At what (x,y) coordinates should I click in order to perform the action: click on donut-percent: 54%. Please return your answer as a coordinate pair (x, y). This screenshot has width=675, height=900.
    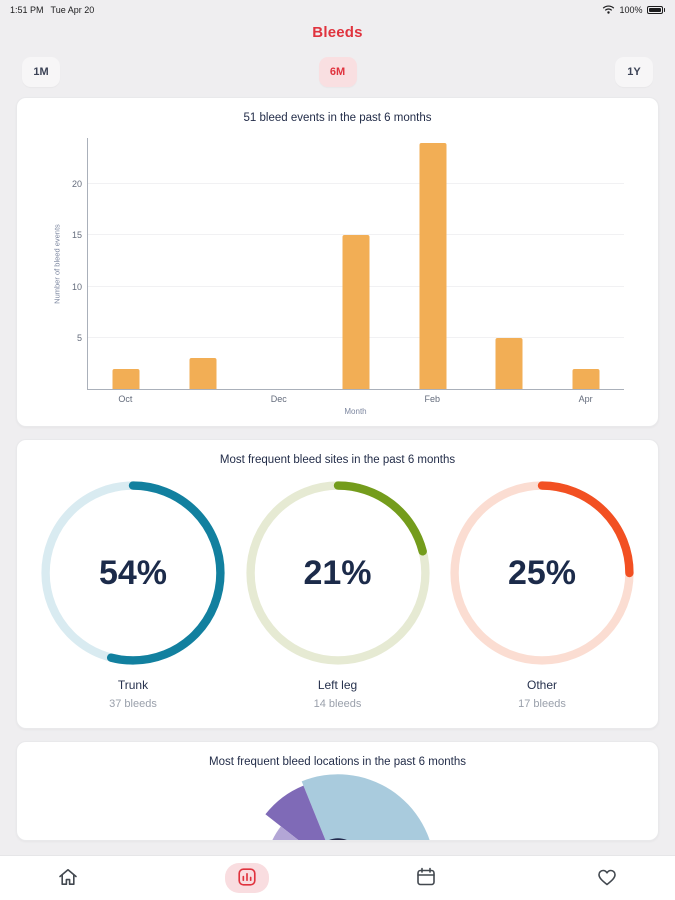
    Looking at the image, I should click on (133, 572).